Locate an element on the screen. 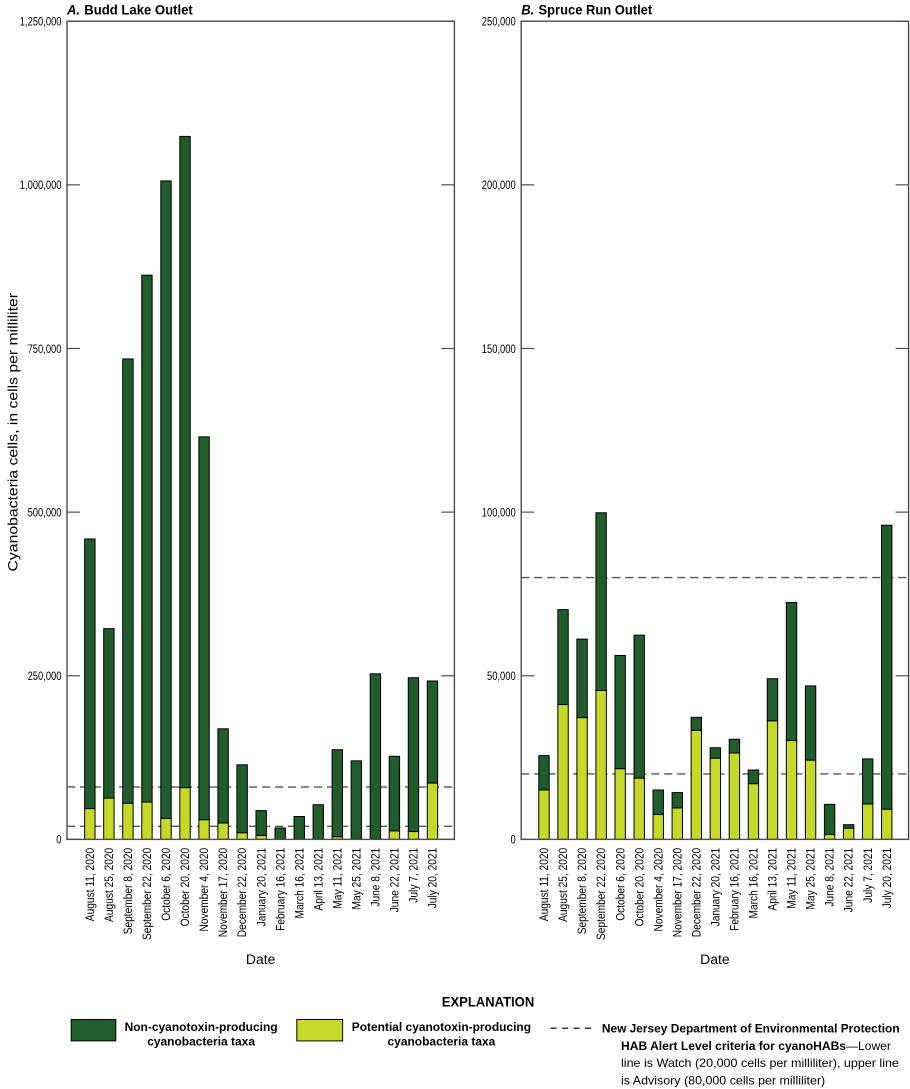  svg-text: 500,000 is located at coordinates (45, 513).